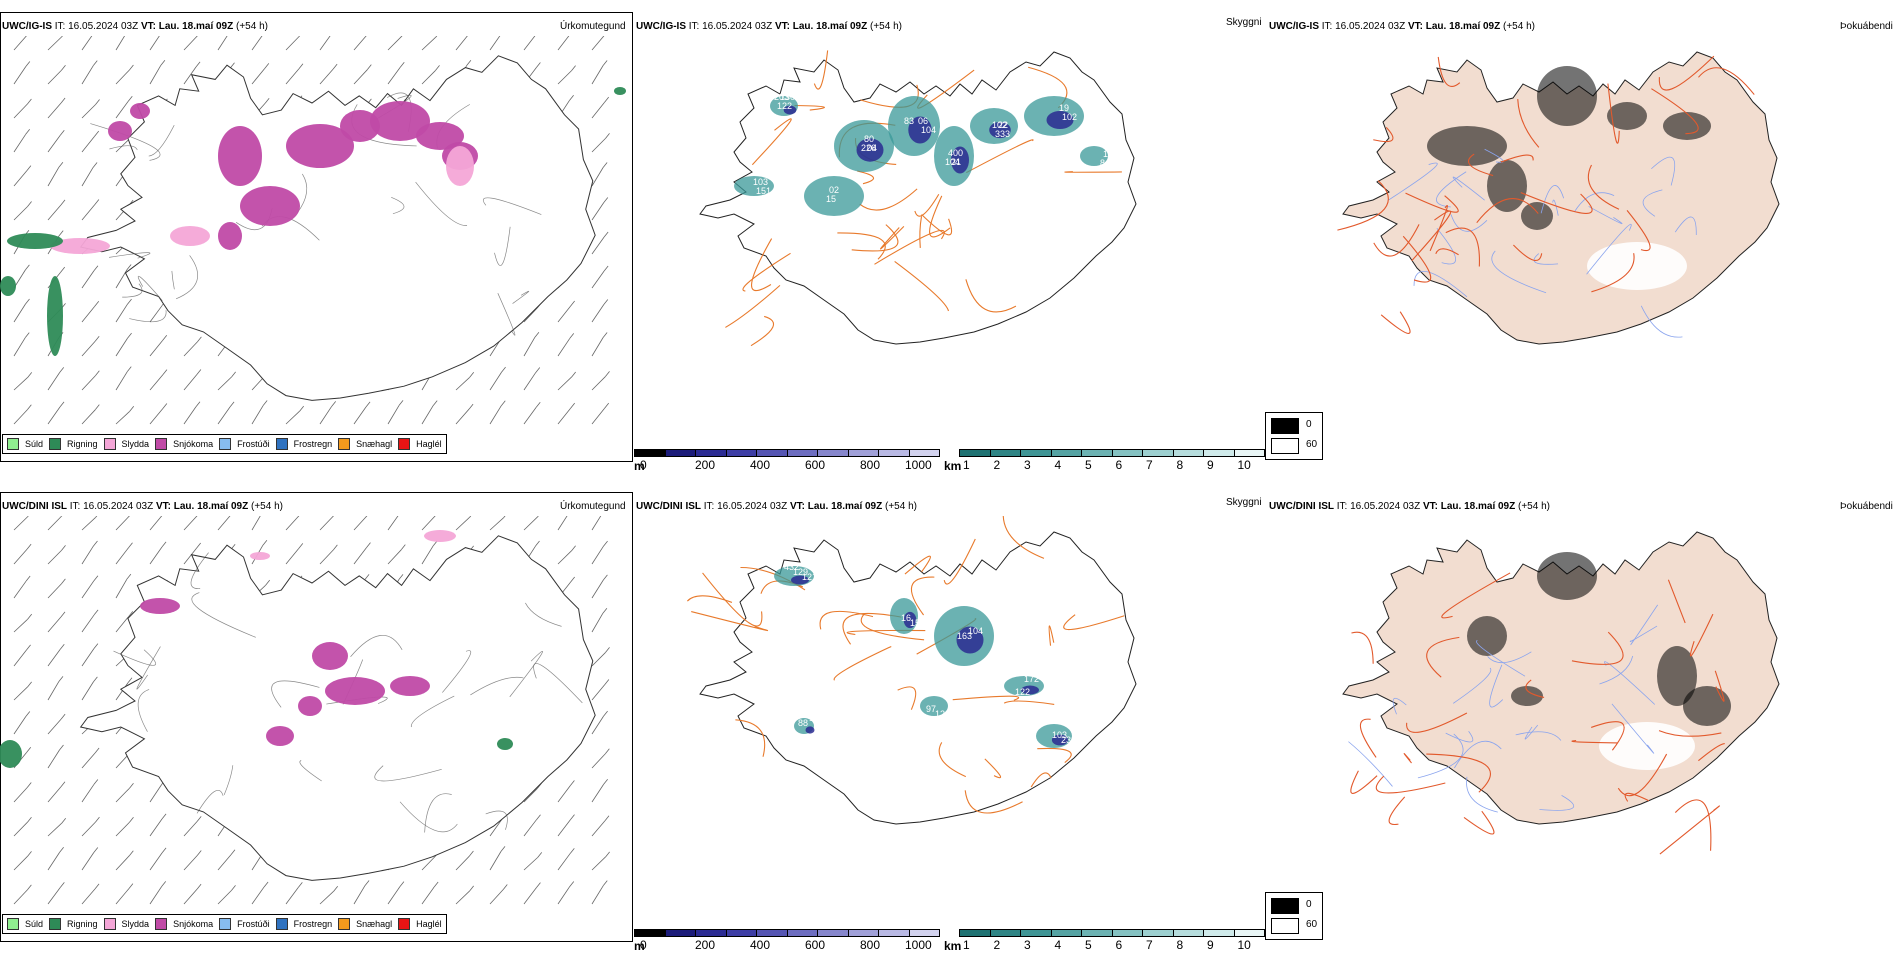 The height and width of the screenshot is (962, 1900). What do you see at coordinates (705, 465) in the screenshot?
I see `colorbar-tick: 200` at bounding box center [705, 465].